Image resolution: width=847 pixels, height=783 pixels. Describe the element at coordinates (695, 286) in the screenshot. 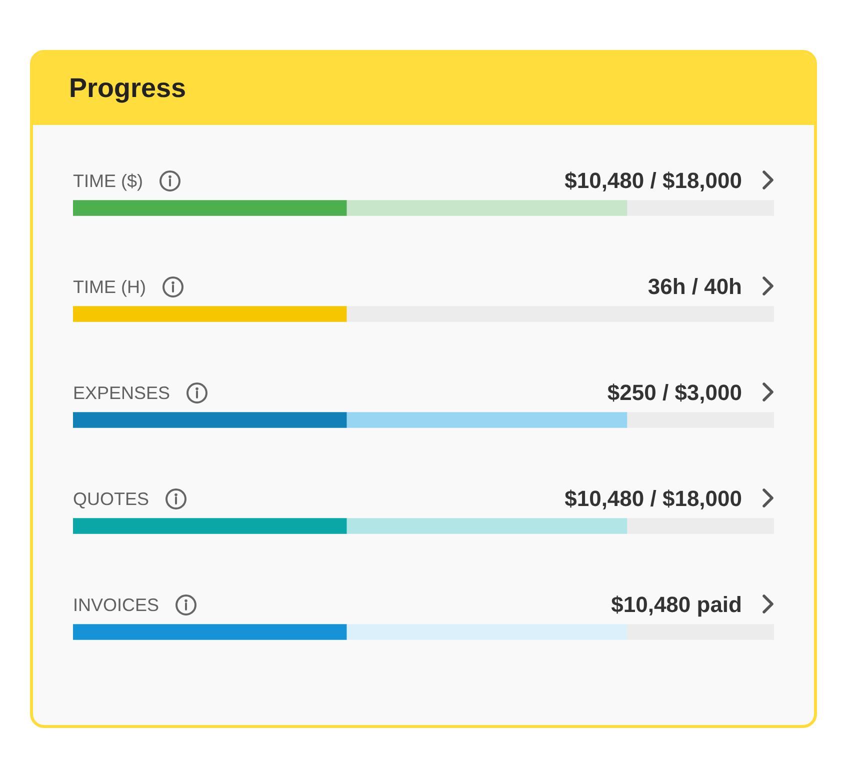

I see `annotation: 36h / 40h` at that location.